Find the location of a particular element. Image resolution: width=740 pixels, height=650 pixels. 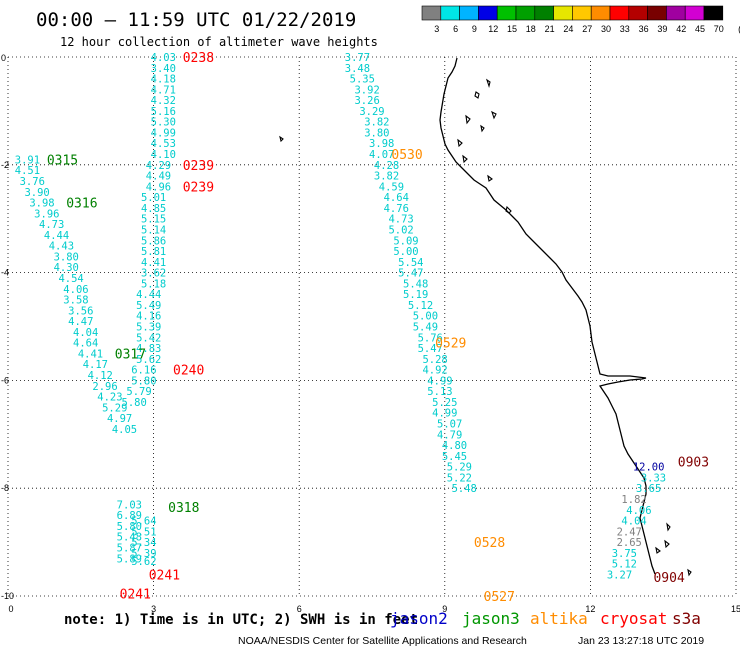

swh-value-label: 3.90 is located at coordinates (36, 193).